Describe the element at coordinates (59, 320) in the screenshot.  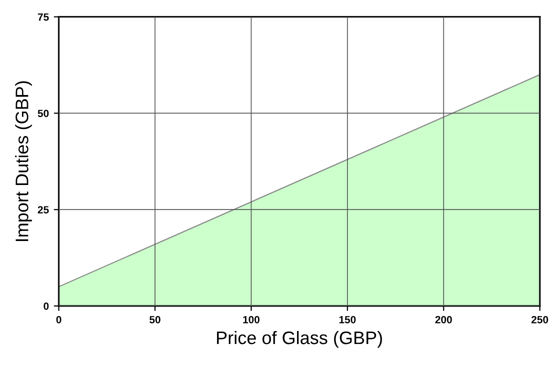
I see `x-tick-label: 0` at that location.